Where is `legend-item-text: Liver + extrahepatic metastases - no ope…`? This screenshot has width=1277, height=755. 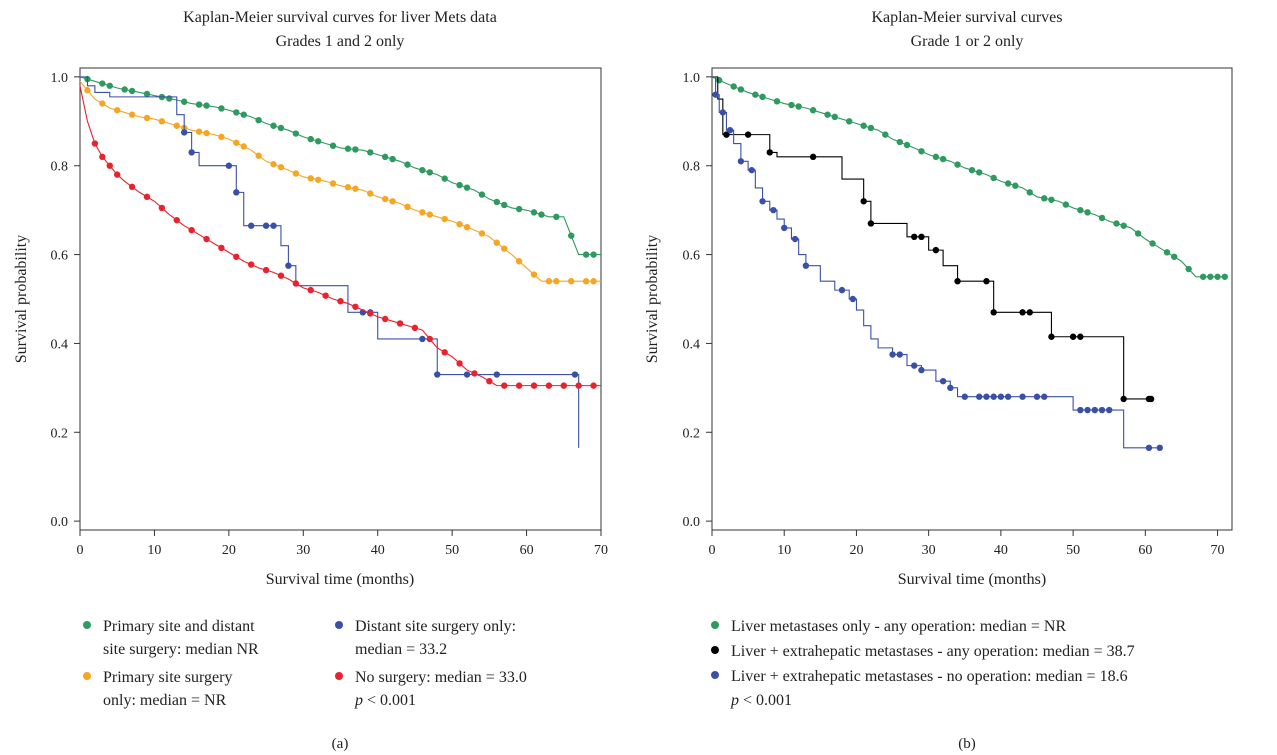
legend-item-text: Liver + extrahepatic metastases - no ope… is located at coordinates (929, 676).